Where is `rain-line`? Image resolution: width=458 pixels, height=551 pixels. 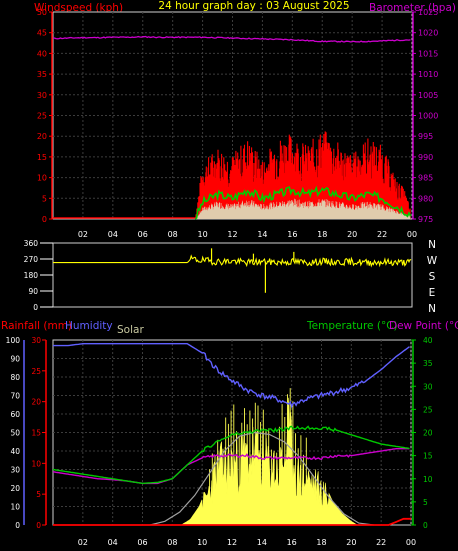
rain-line is located at coordinates (232, 521).